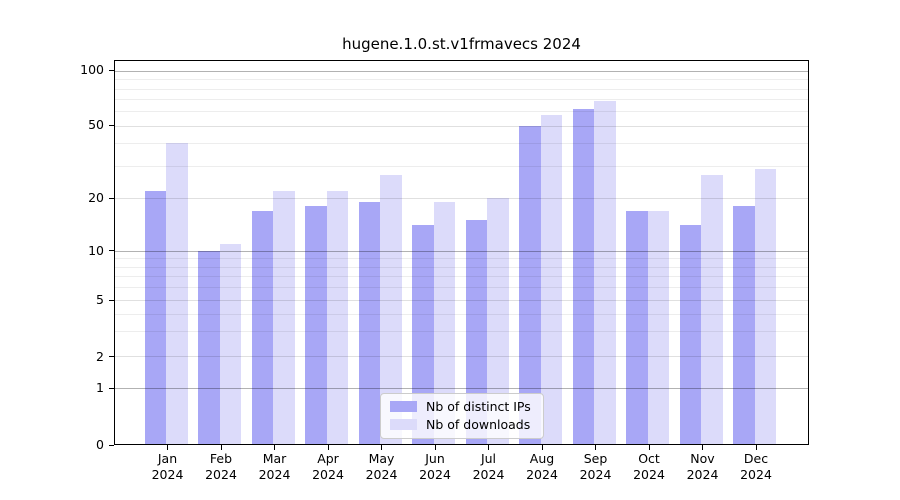 This screenshot has width=900, height=500. Describe the element at coordinates (92, 69) in the screenshot. I see `y-tick-label: 100` at that location.